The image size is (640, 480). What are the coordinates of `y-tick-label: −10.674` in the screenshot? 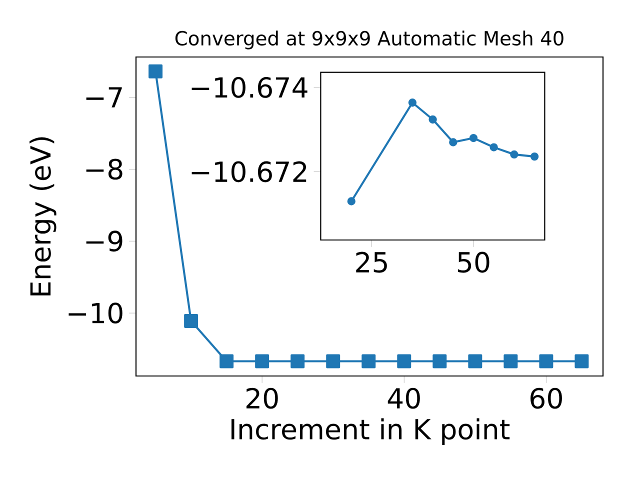 It's located at (250, 87).